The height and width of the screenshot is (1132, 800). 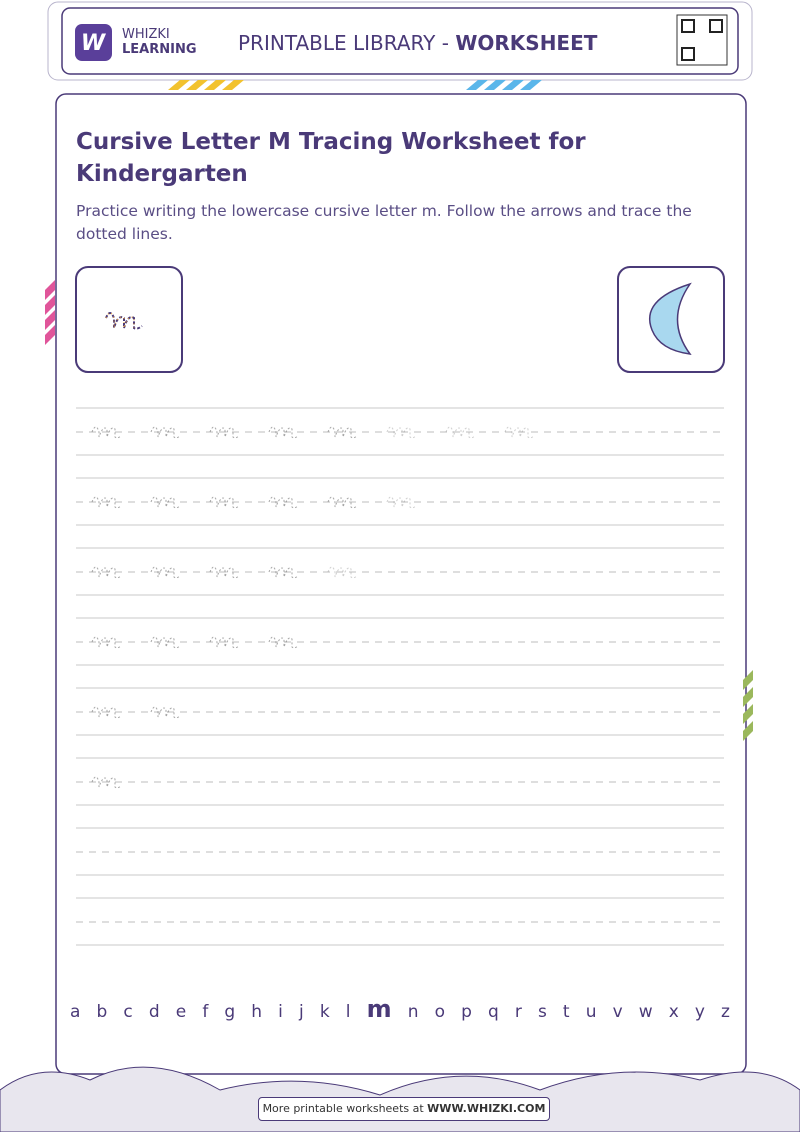 I want to click on letter: s, so click(x=542, y=1012).